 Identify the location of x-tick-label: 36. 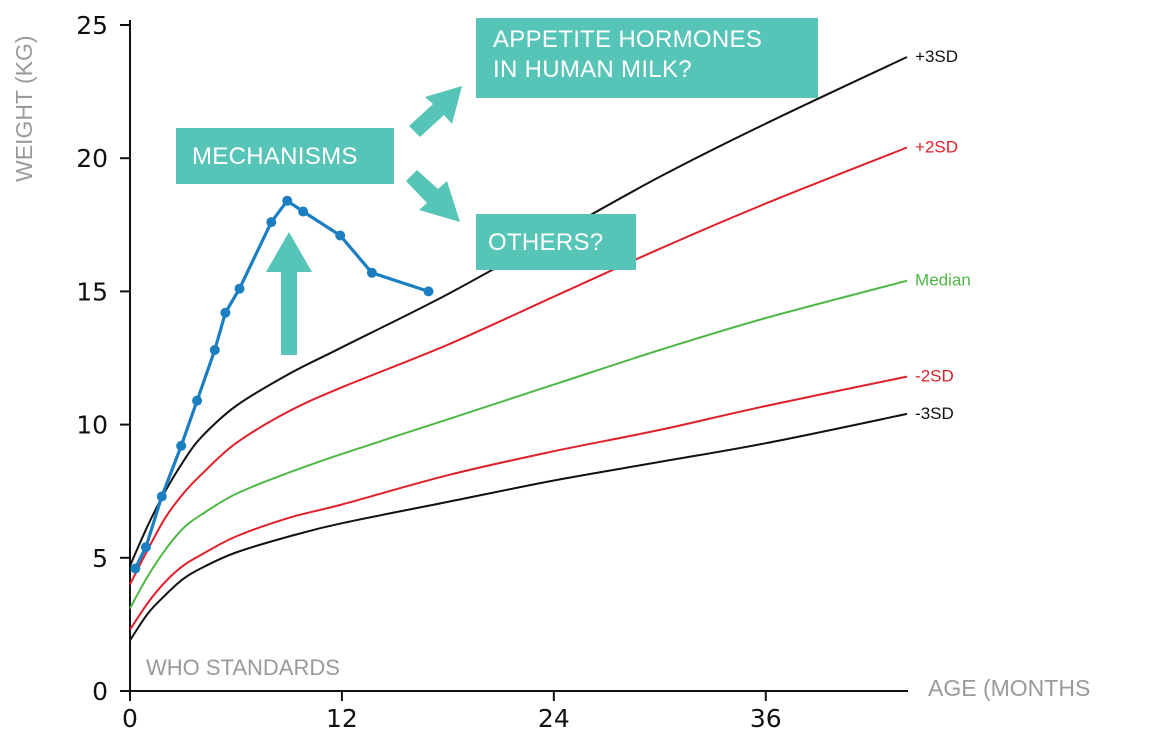
(766, 718).